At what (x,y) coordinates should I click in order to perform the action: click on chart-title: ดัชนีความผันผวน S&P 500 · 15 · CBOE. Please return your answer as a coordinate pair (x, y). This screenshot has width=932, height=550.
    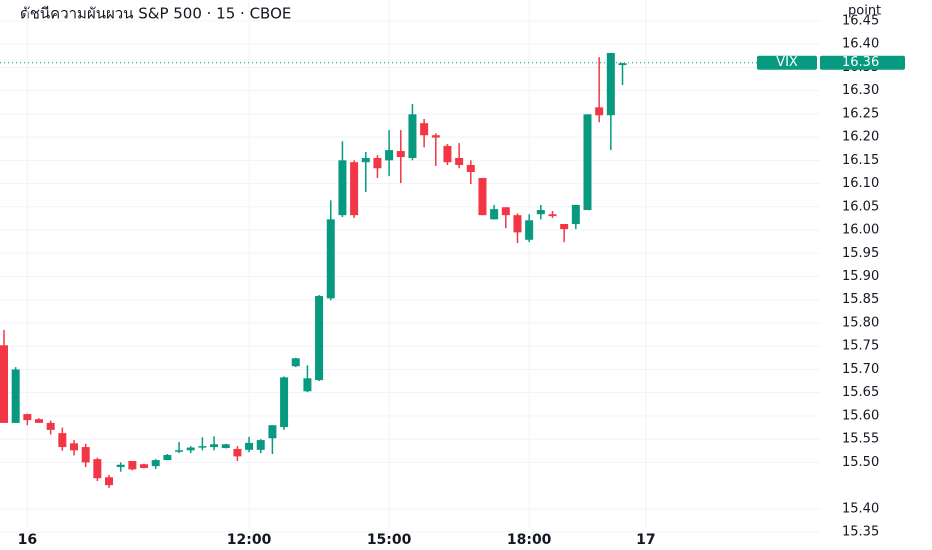
    Looking at the image, I should click on (155, 14).